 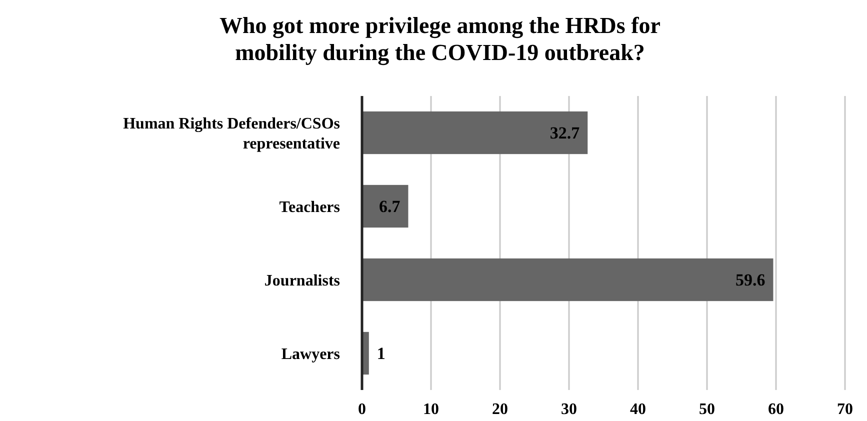 I want to click on x-tick-label: 60, so click(x=776, y=409).